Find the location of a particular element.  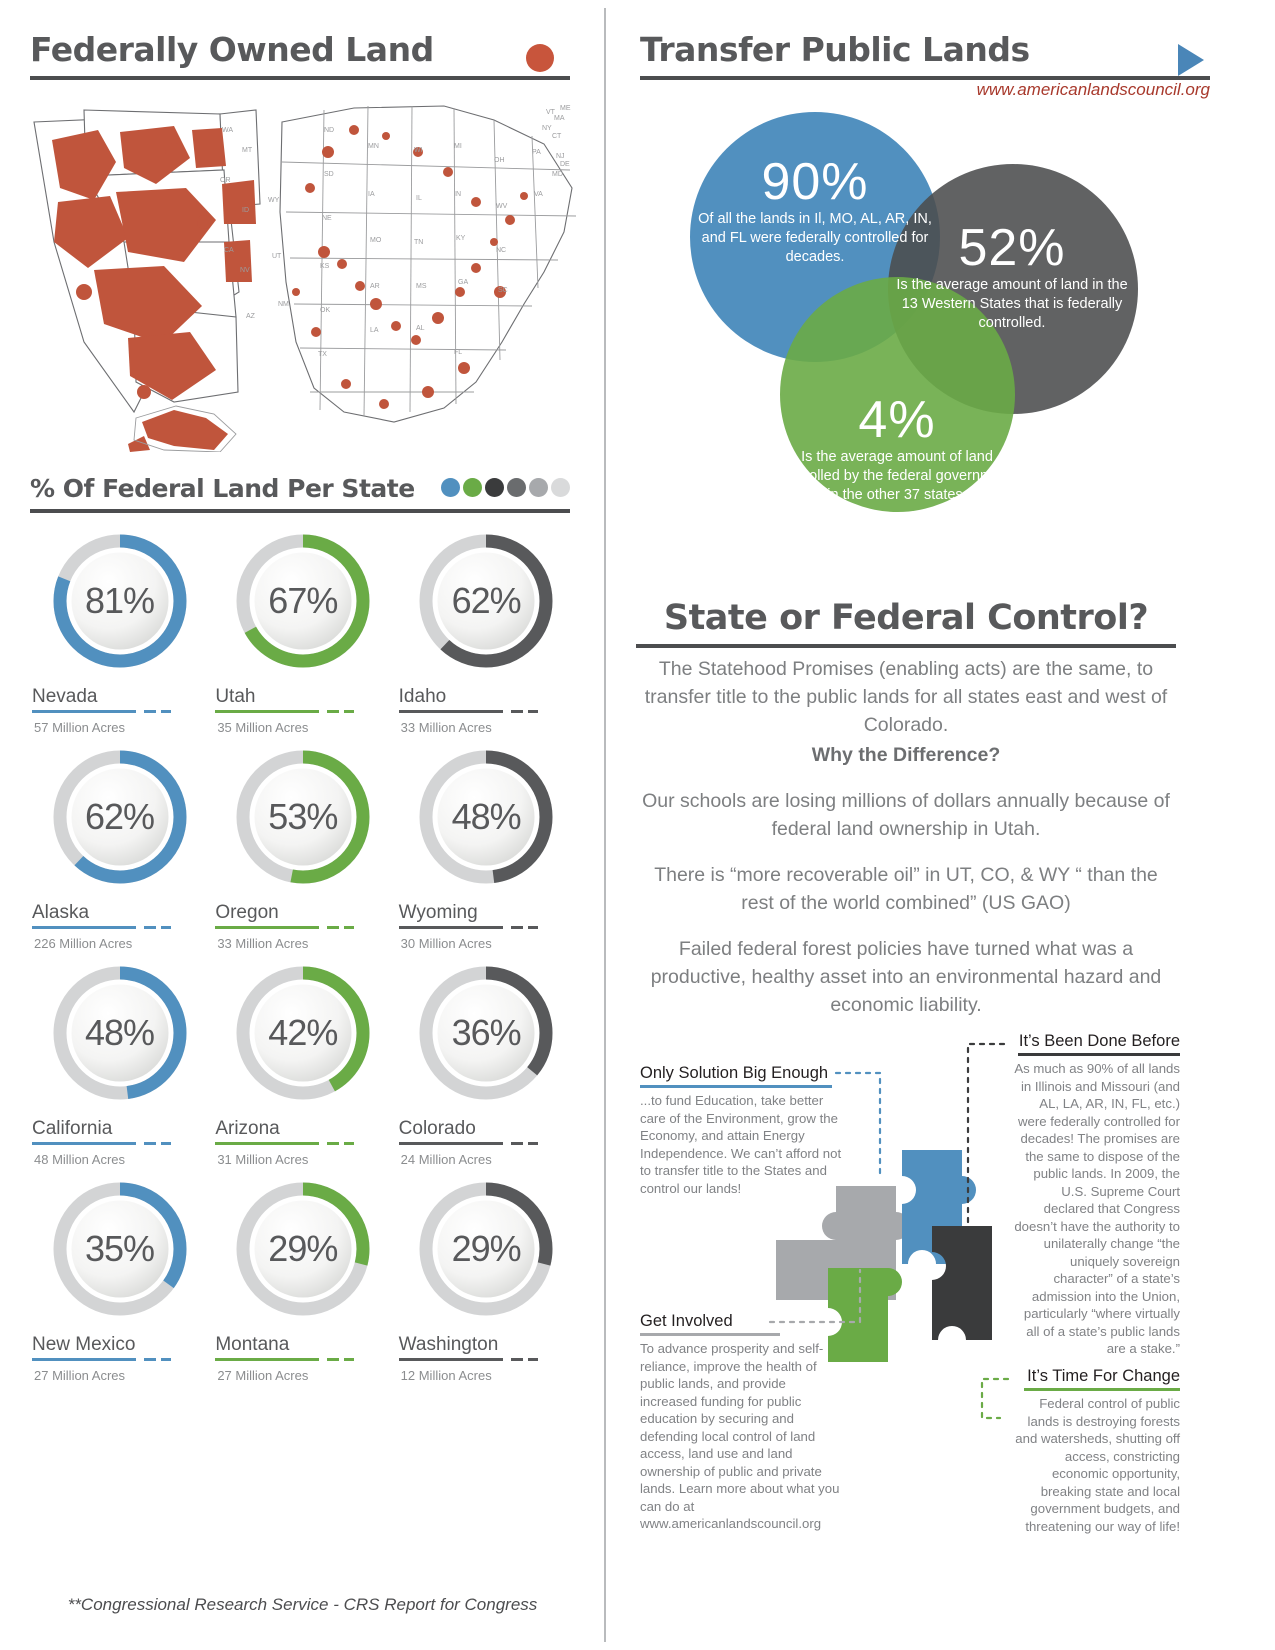

svg-text: PA is located at coordinates (536, 152).